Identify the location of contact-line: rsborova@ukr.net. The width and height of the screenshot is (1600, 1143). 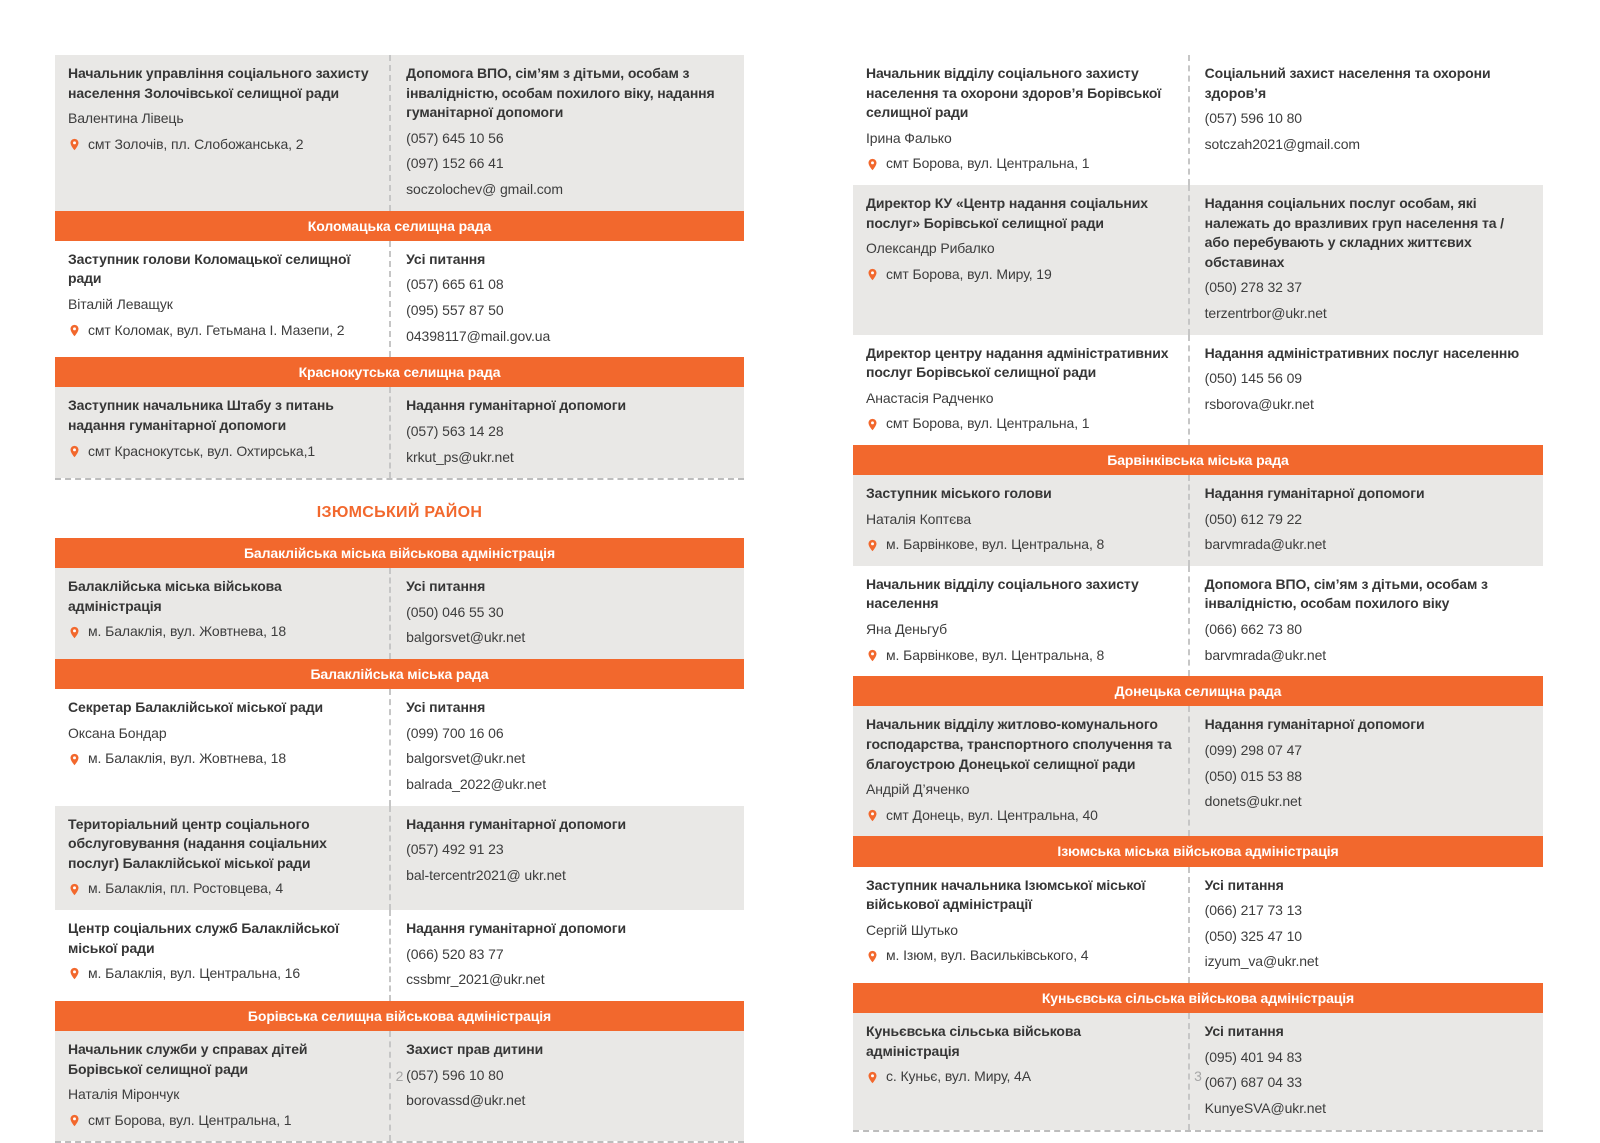
(1259, 403).